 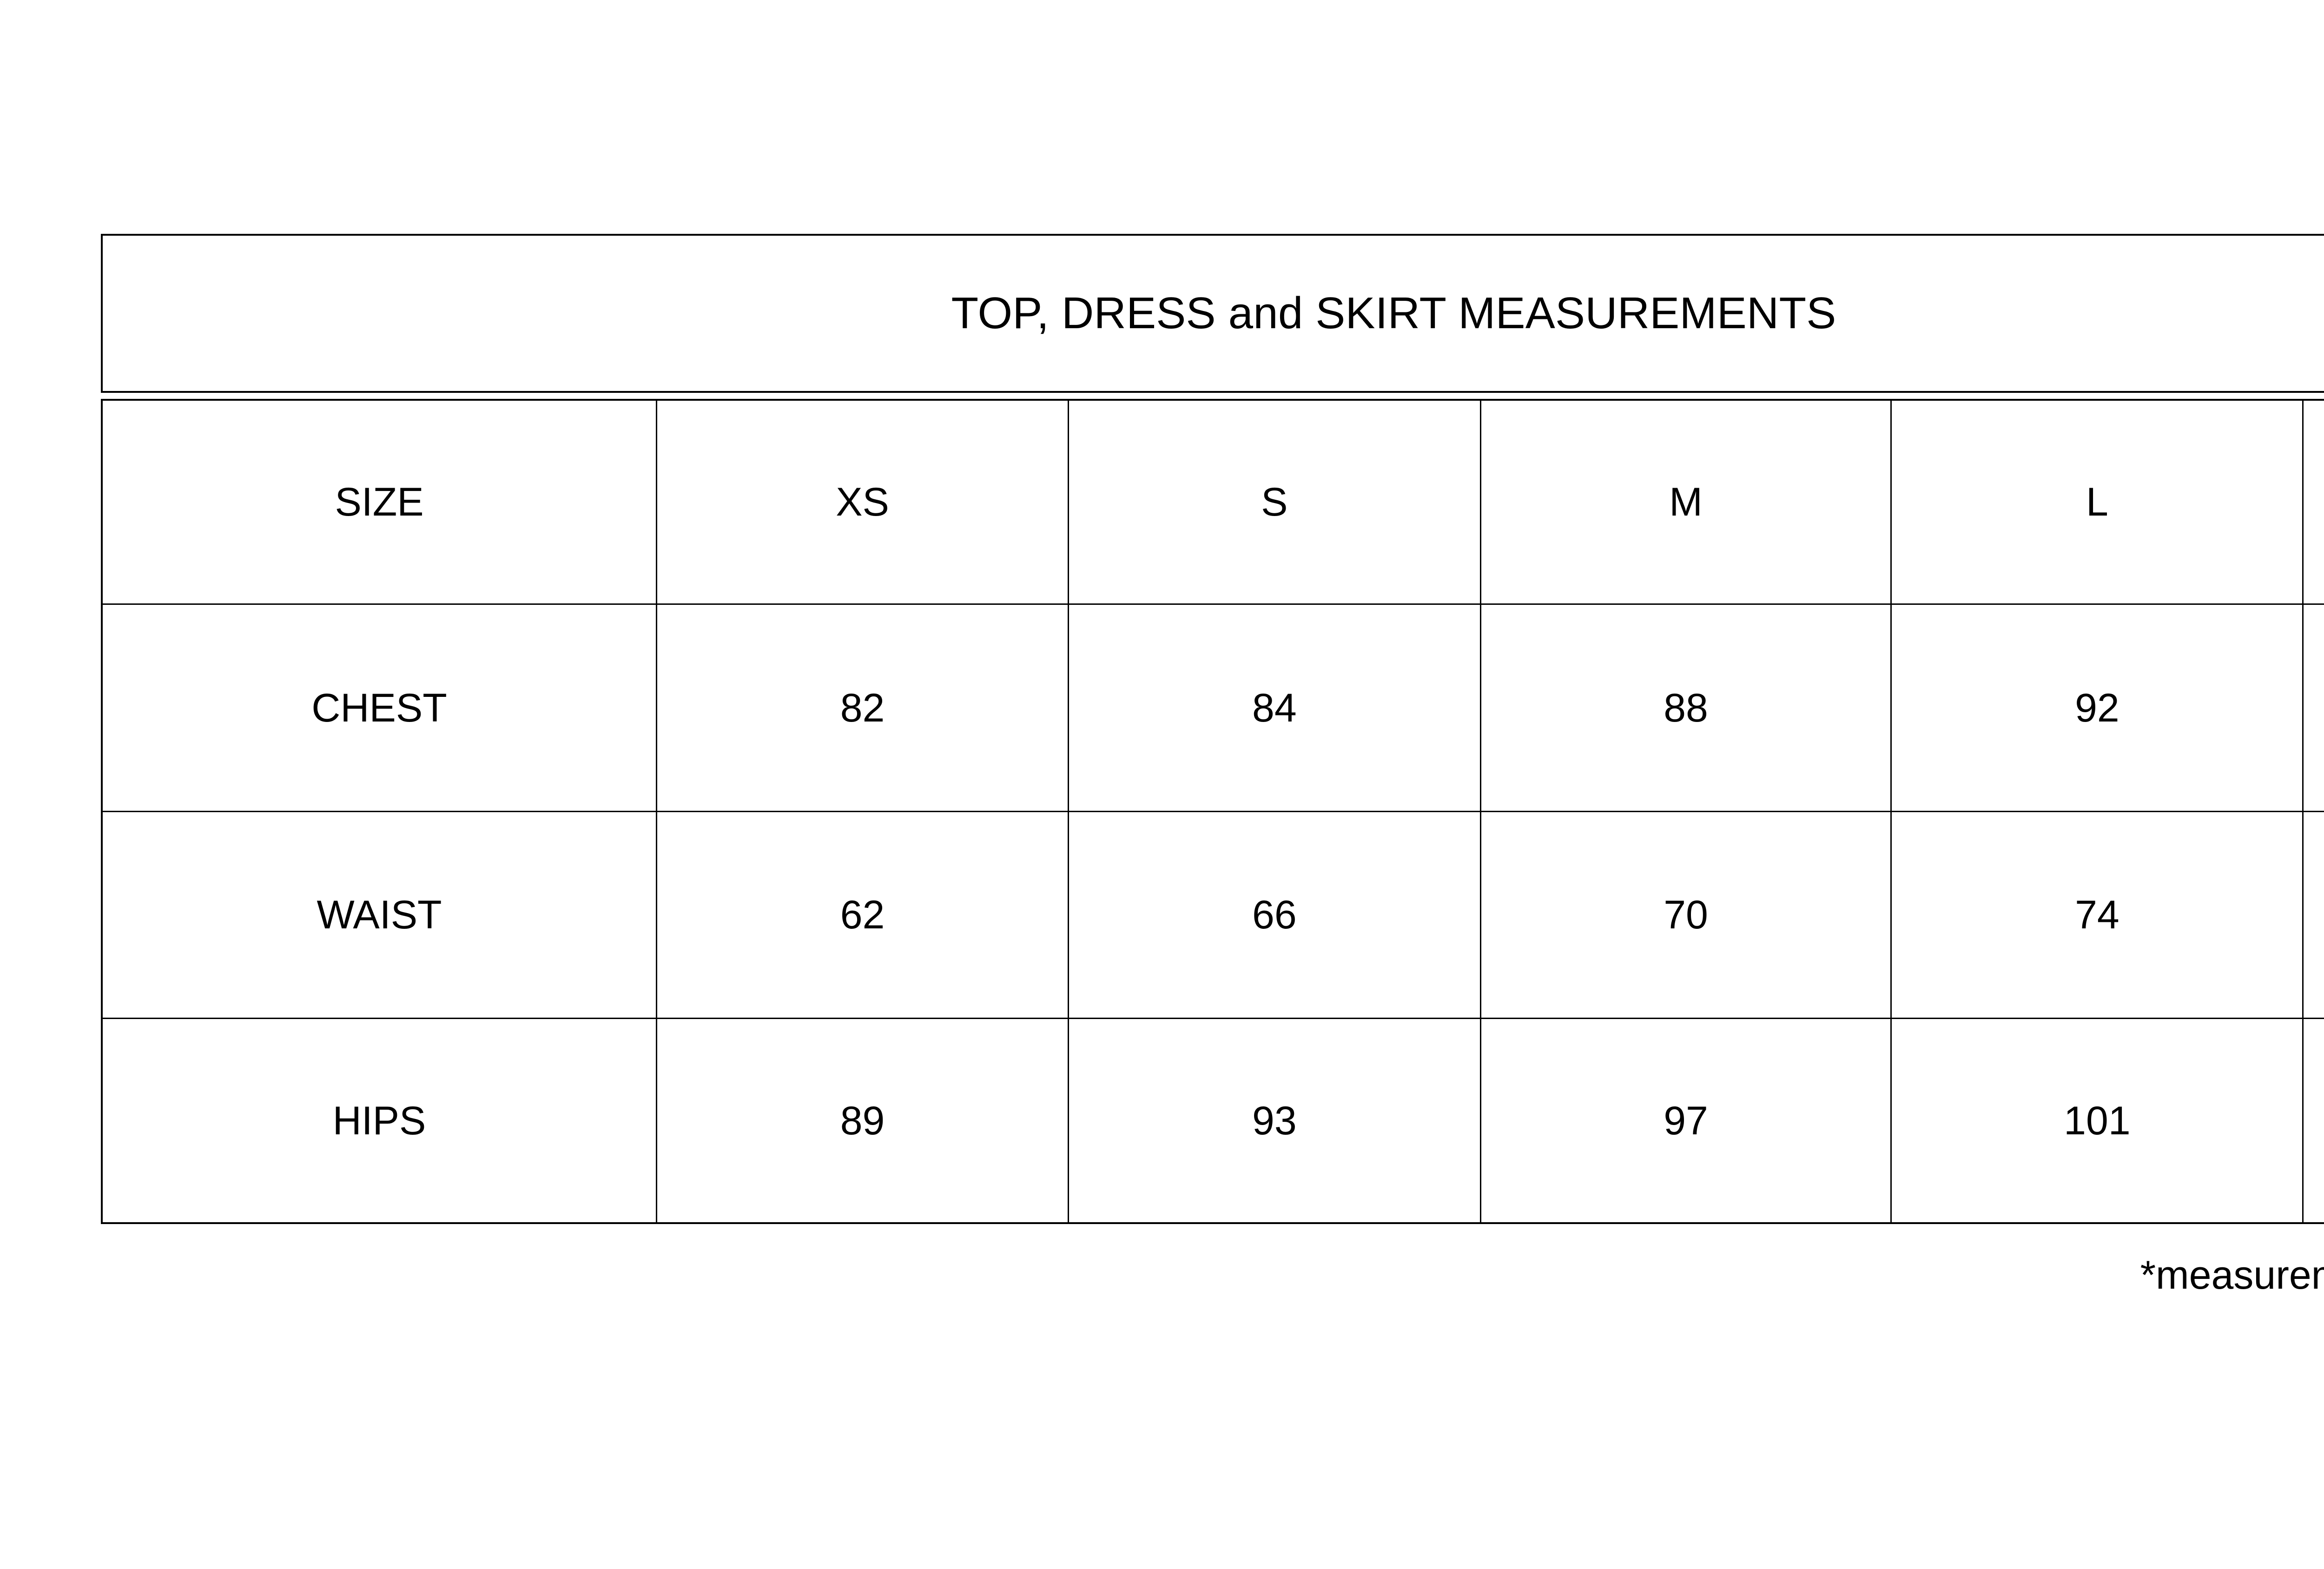 I want to click on cell-hips-xs: 89, so click(x=863, y=1120).